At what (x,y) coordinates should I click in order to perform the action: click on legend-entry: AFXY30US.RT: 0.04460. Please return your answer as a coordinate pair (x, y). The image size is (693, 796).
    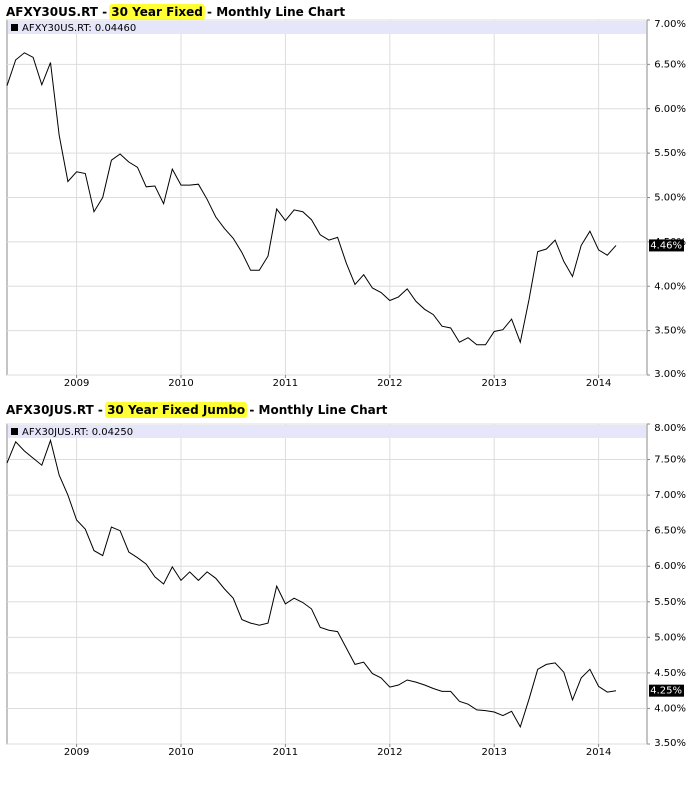
    Looking at the image, I should click on (79, 28).